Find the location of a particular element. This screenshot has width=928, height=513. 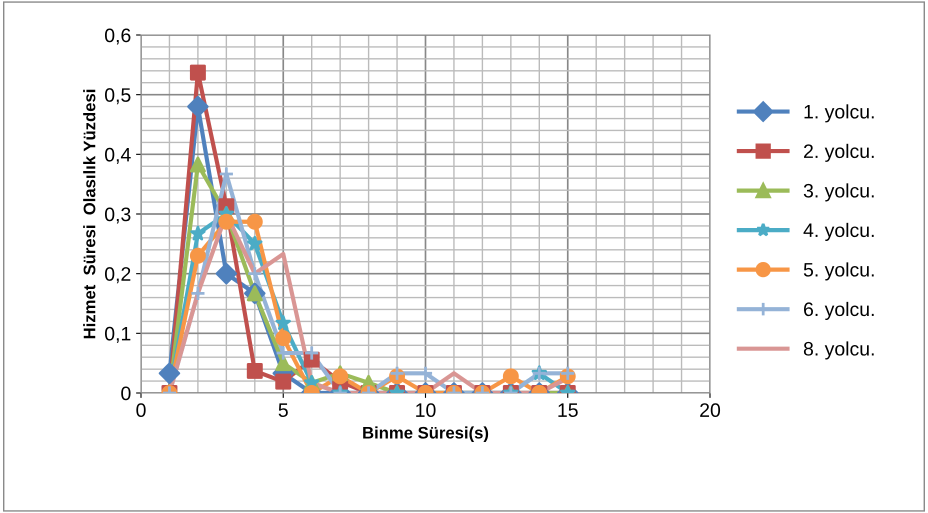

y-tick-label: 0,5 is located at coordinates (117, 96).